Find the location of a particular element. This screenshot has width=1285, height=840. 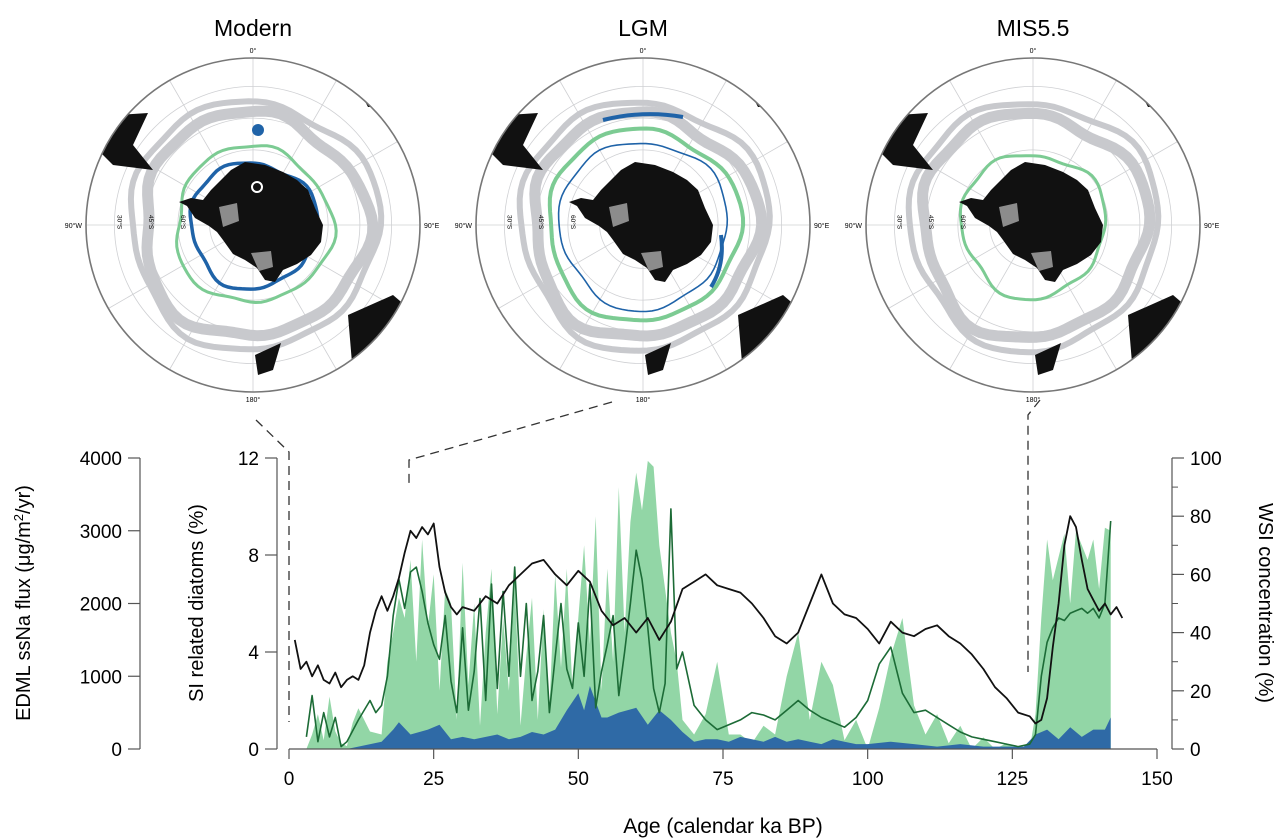

x-tick-label: 100 is located at coordinates (868, 779).